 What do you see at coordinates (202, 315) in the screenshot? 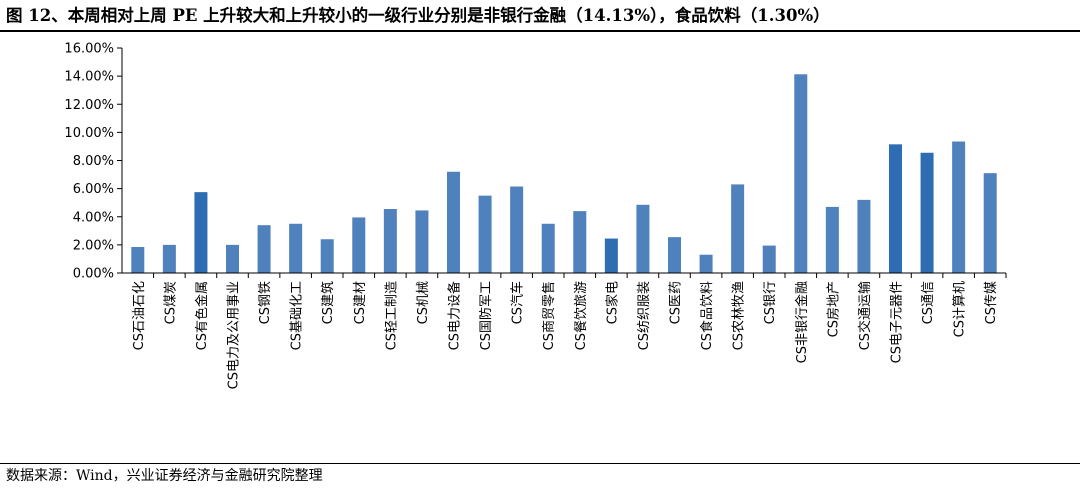
I see `x-tick-label: CS有色金属` at bounding box center [202, 315].